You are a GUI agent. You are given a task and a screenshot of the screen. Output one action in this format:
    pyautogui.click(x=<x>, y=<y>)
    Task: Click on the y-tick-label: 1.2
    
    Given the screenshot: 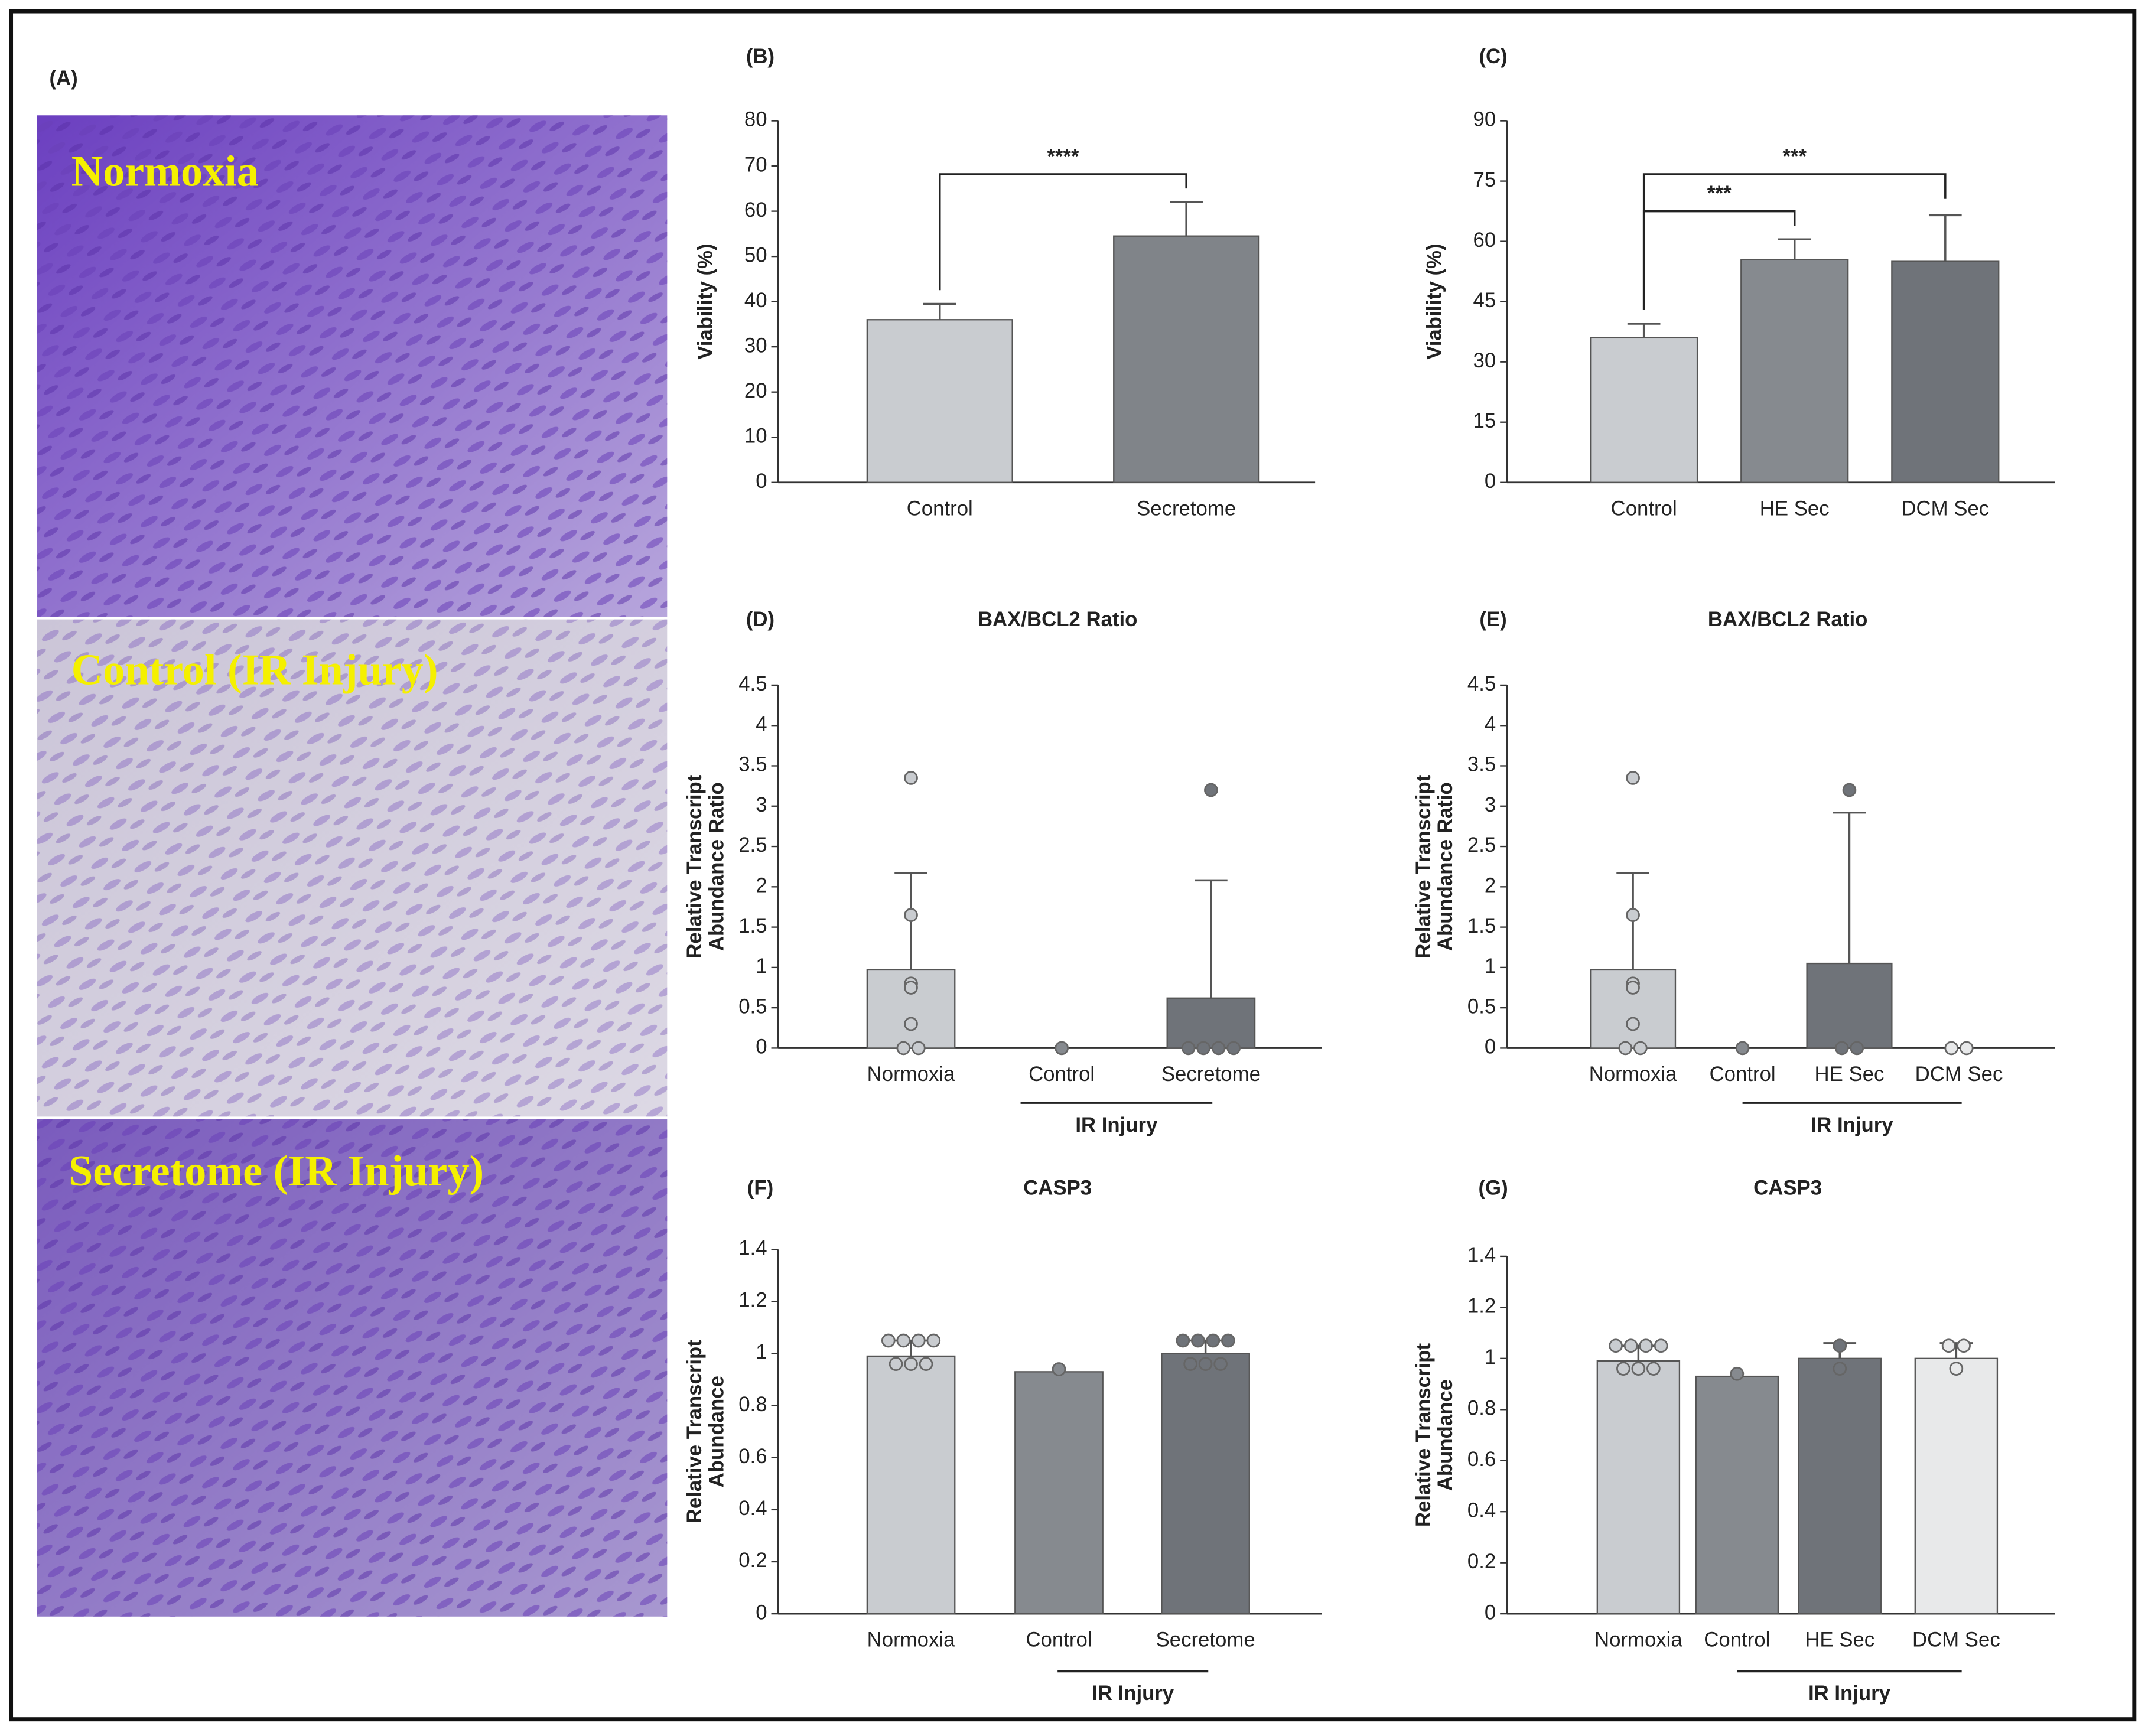 What is the action you would take?
    pyautogui.click(x=752, y=1300)
    